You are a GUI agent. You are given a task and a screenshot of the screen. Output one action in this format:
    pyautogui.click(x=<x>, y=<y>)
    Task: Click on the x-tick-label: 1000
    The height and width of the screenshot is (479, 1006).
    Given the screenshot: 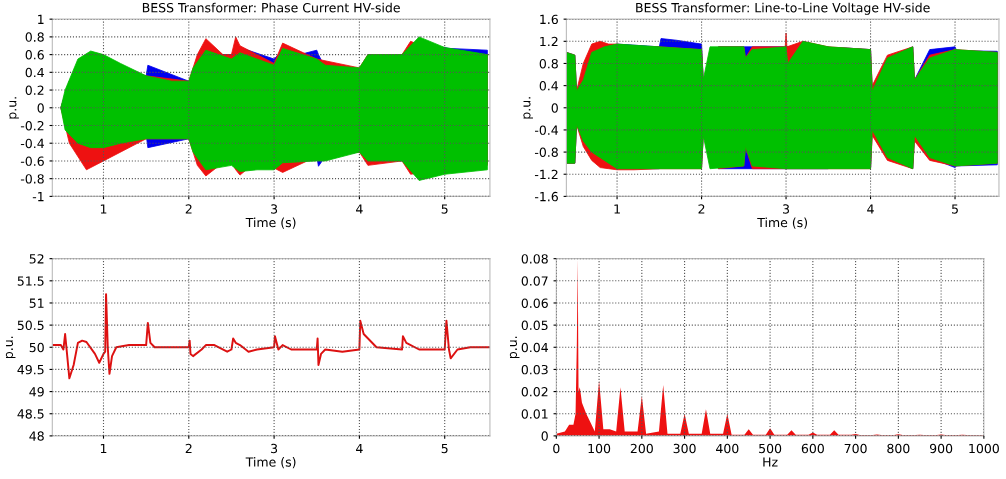 What is the action you would take?
    pyautogui.click(x=984, y=448)
    